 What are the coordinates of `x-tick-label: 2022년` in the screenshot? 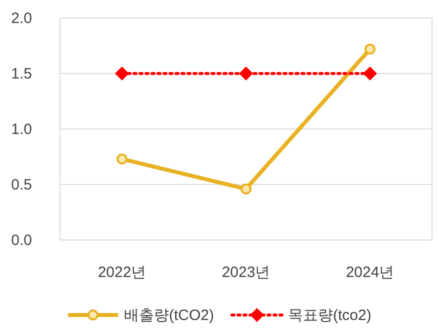 It's located at (122, 272).